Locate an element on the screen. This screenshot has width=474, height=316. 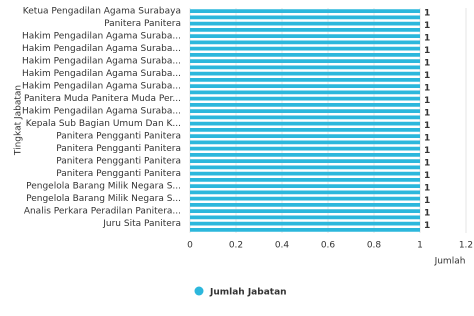
x-tick-label: 0.6 is located at coordinates (328, 246).